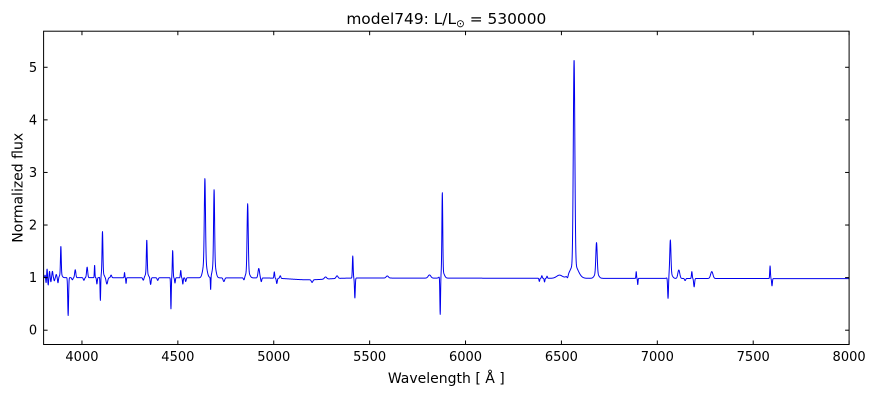 This screenshot has width=880, height=400. I want to click on x-tick-label: 6500, so click(561, 357).